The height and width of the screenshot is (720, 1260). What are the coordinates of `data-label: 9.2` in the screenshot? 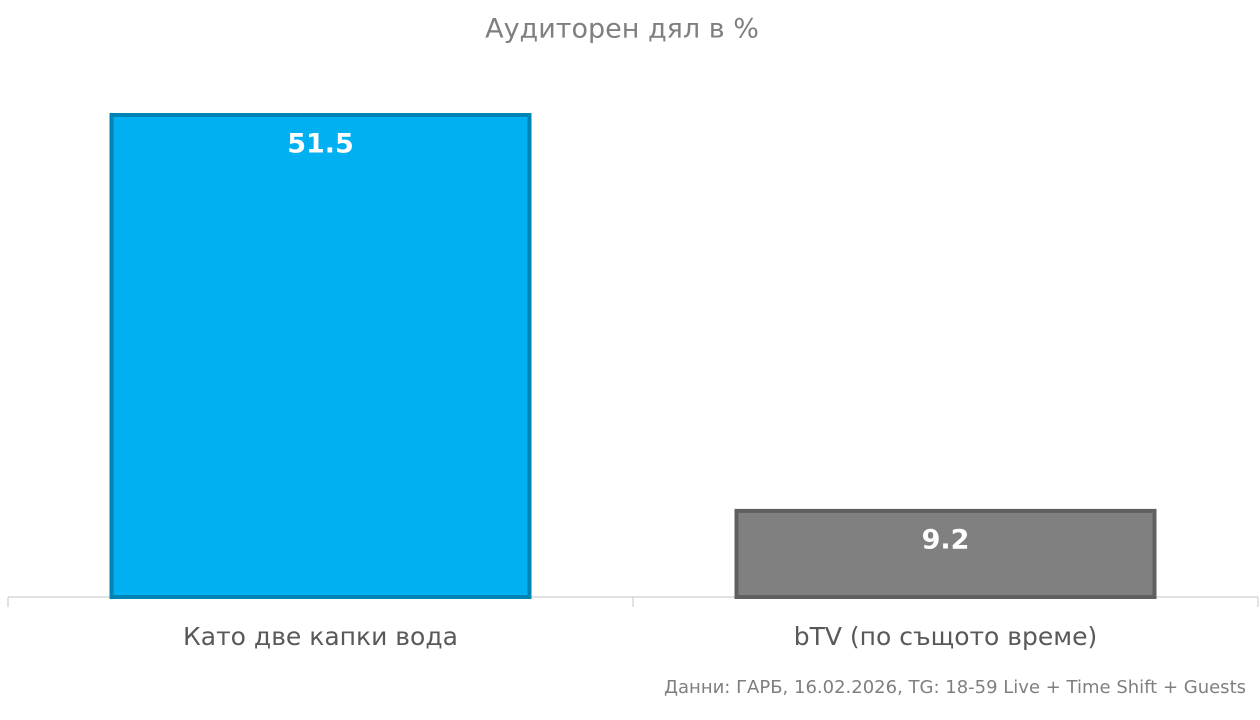 It's located at (946, 539).